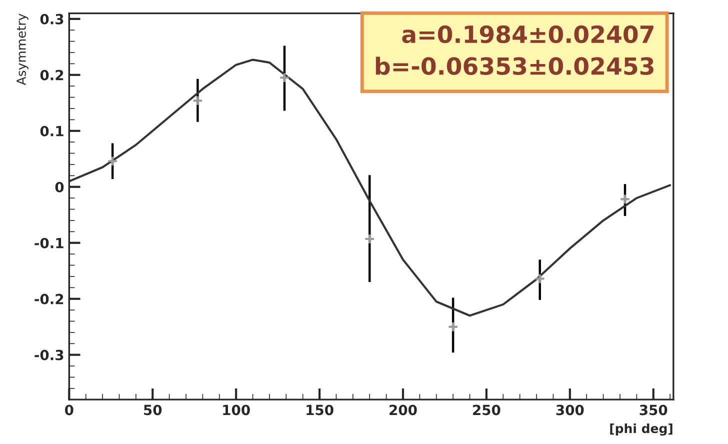 This screenshot has height=444, width=728. Describe the element at coordinates (320, 410) in the screenshot. I see `x-tick-label: 150` at that location.